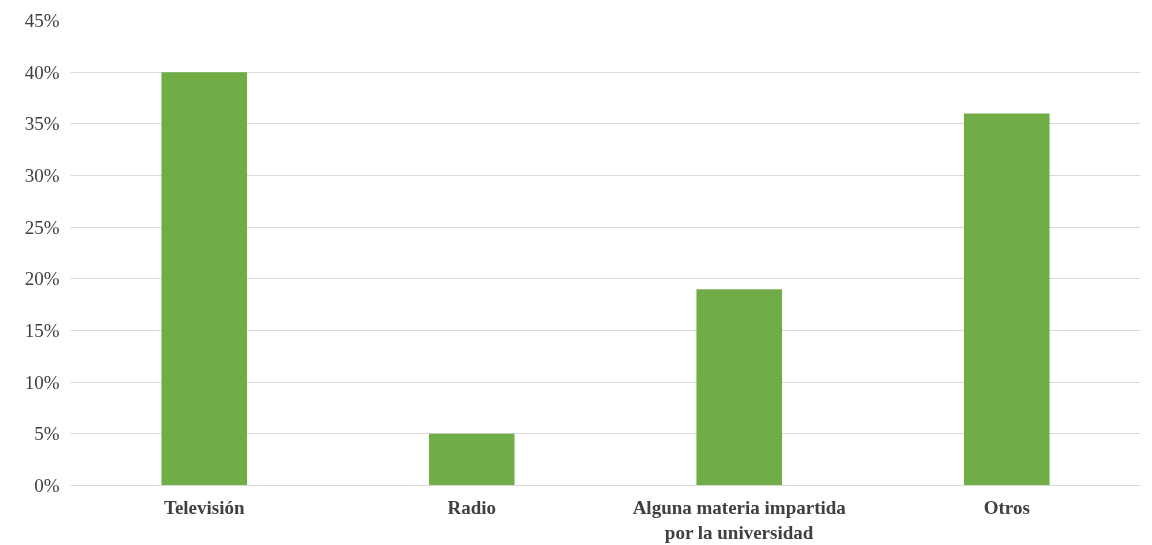 This screenshot has width=1152, height=545. I want to click on y-tick-label: 30%, so click(42, 175).